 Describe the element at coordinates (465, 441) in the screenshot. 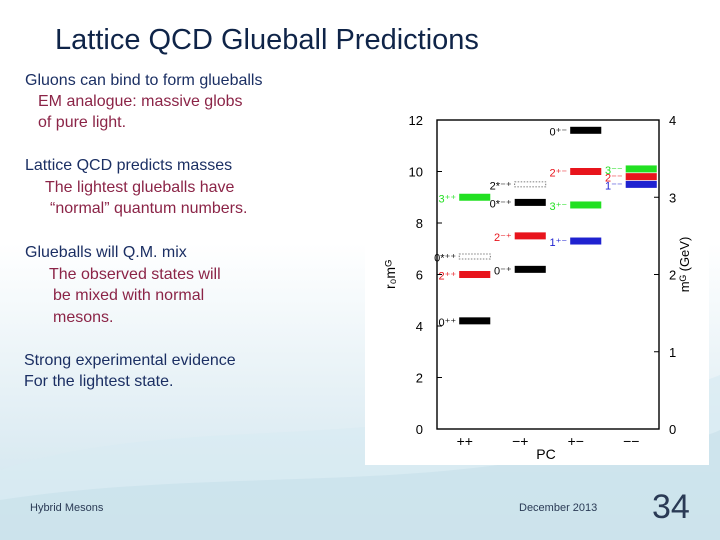

I see `pc-category-label: ++` at that location.